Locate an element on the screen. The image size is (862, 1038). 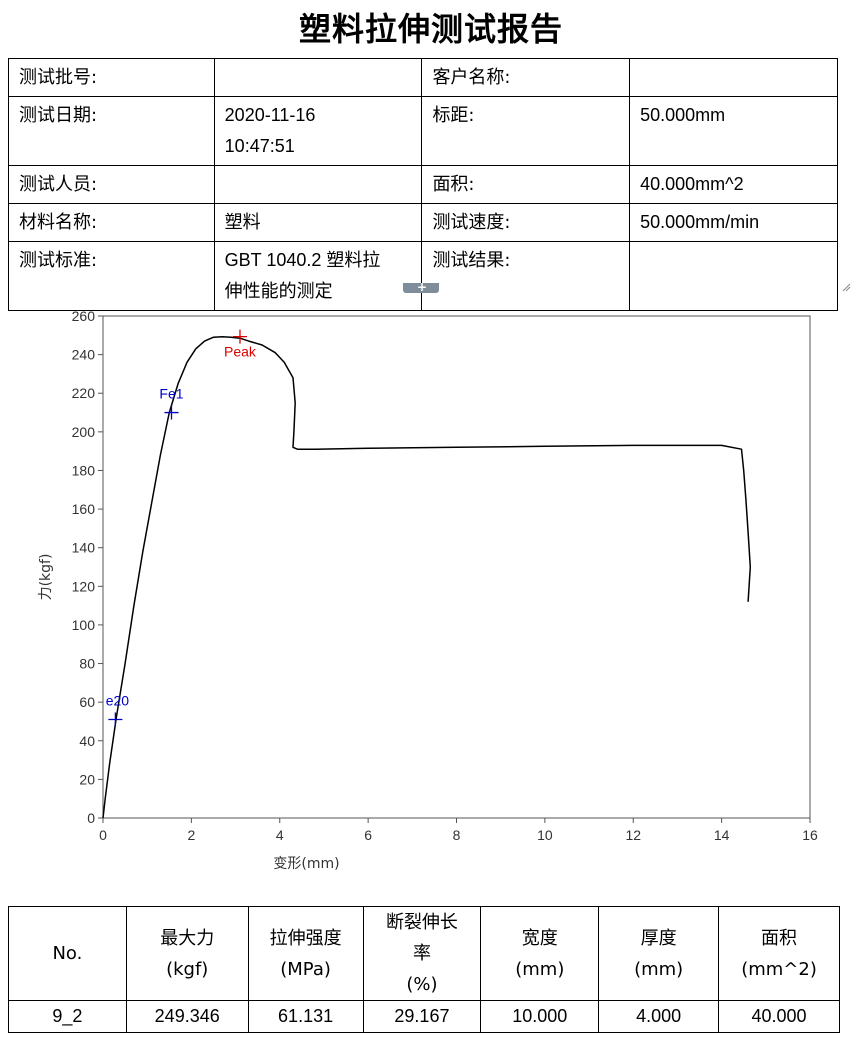
info-row-batch: 测试批号: 客户名称: is located at coordinates (423, 77).